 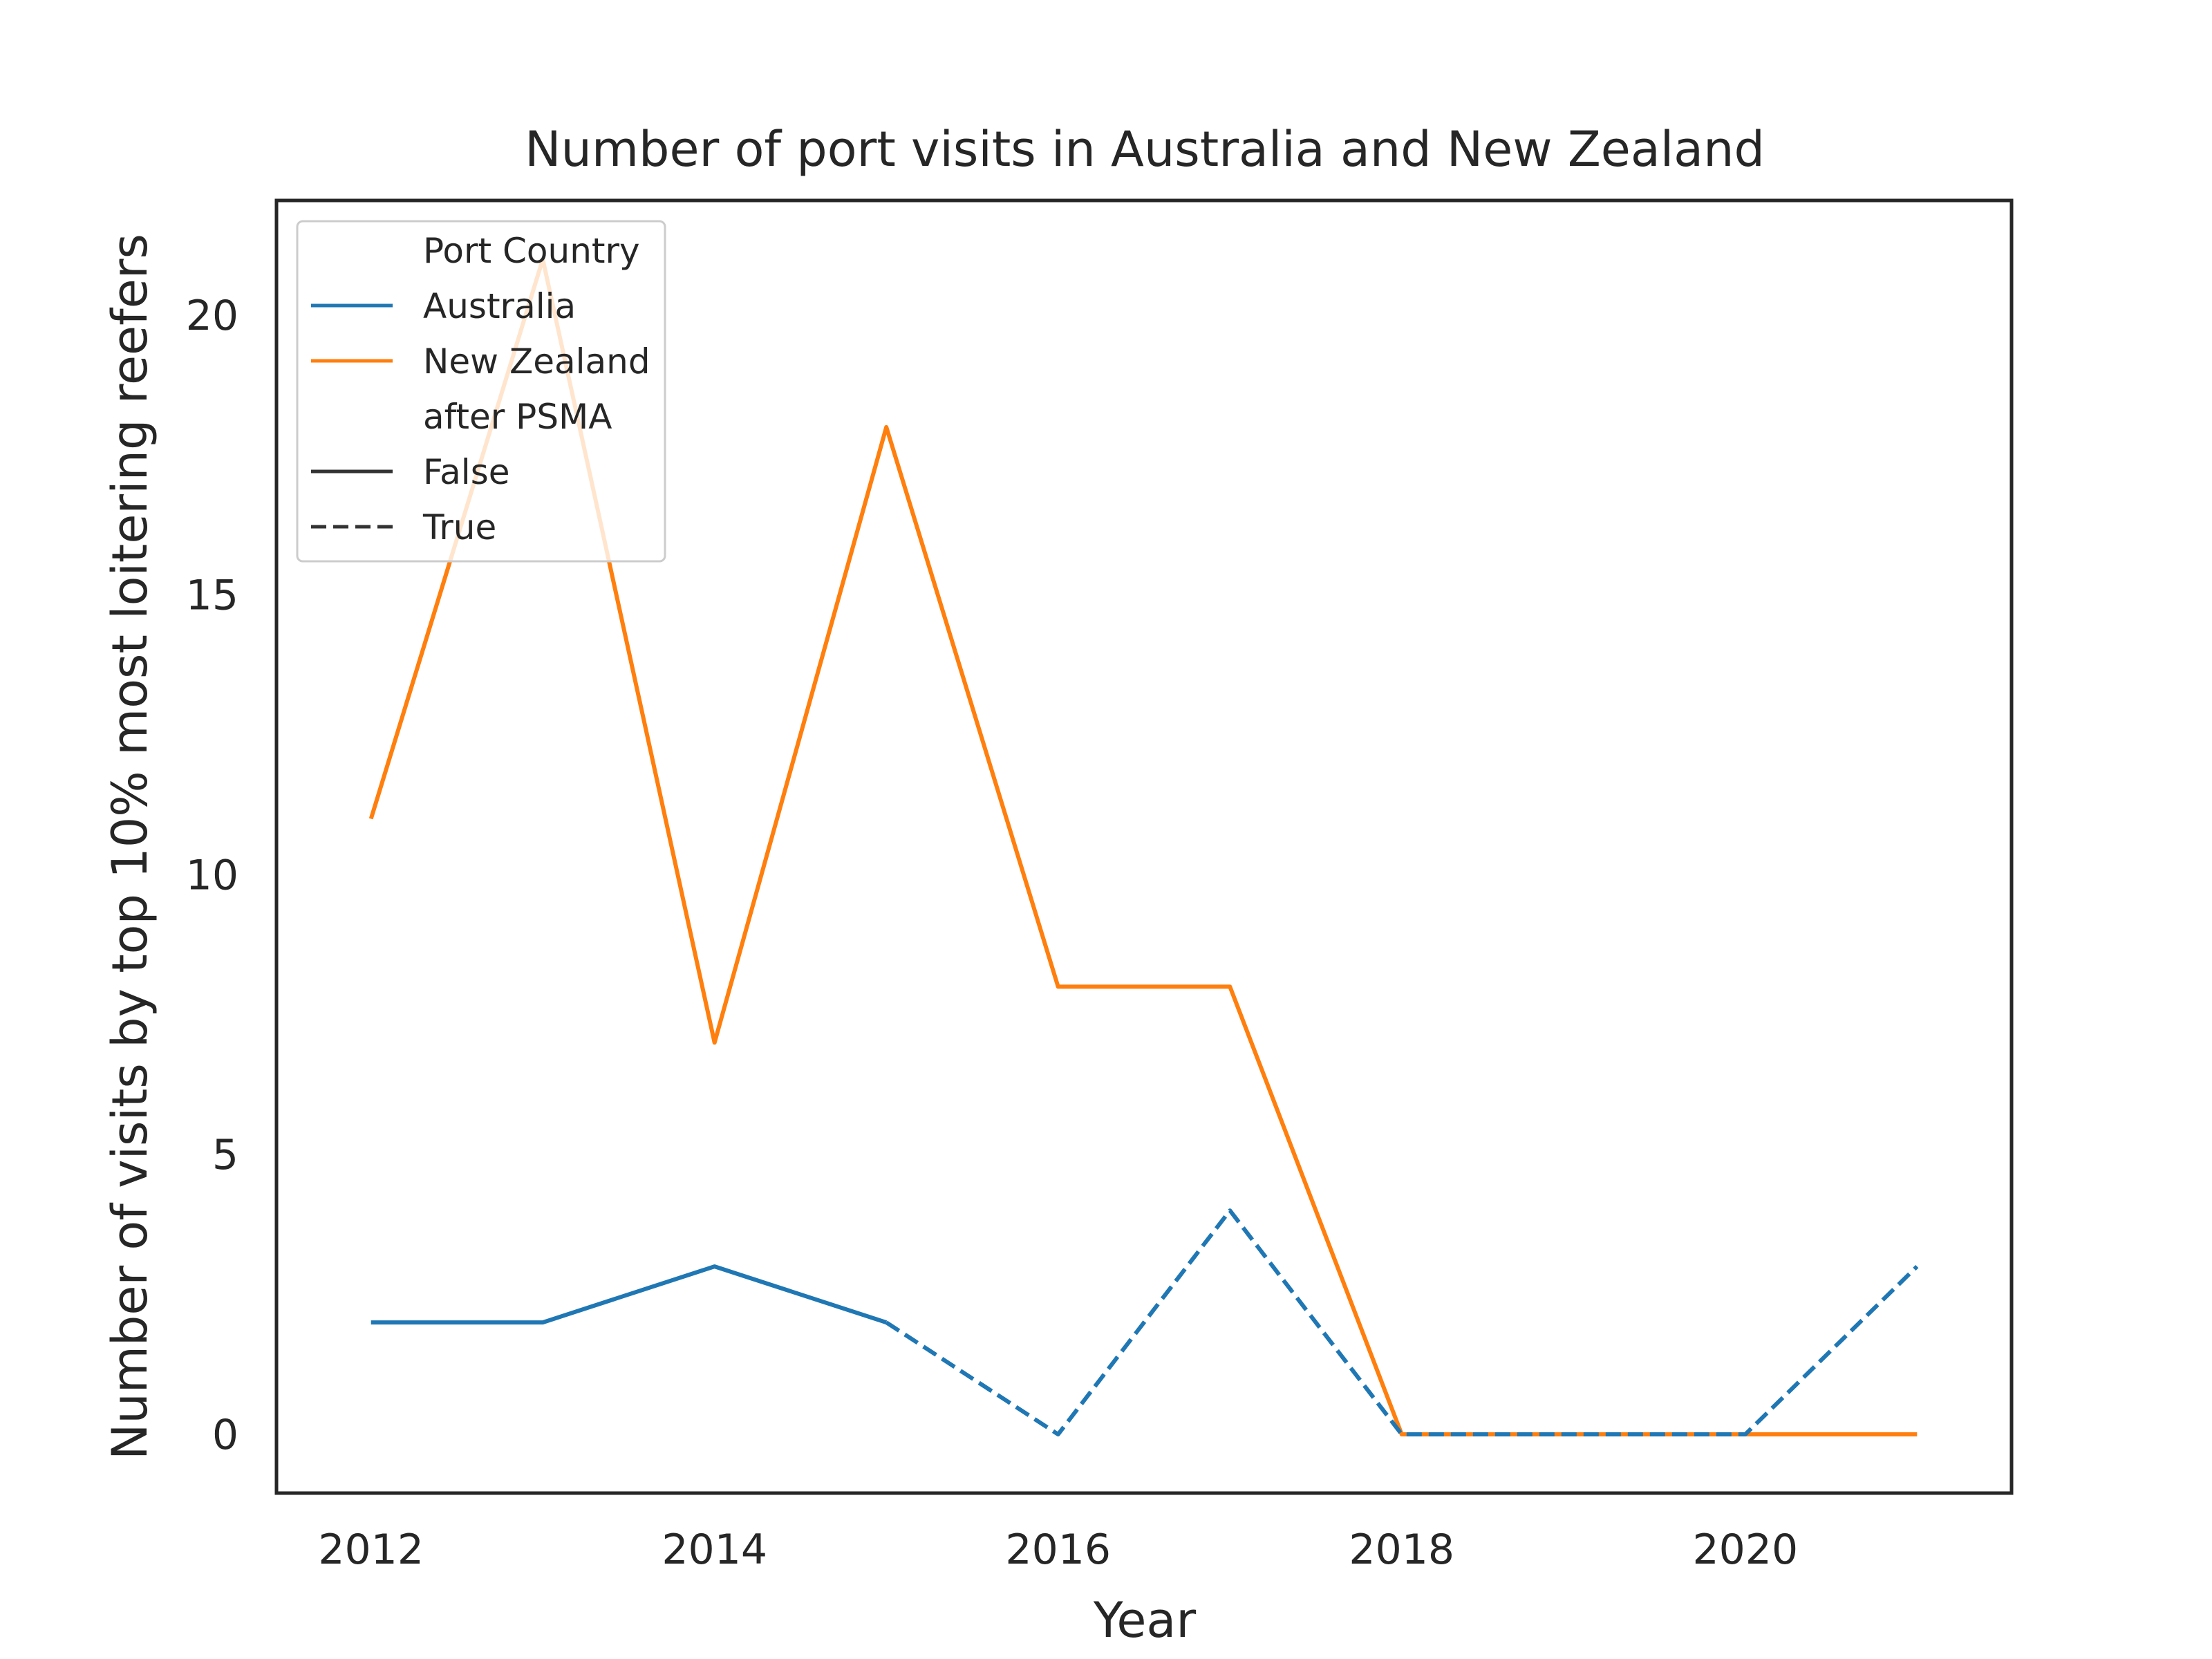 I want to click on legend-title-after-psma: after PSMA, so click(x=517, y=417).